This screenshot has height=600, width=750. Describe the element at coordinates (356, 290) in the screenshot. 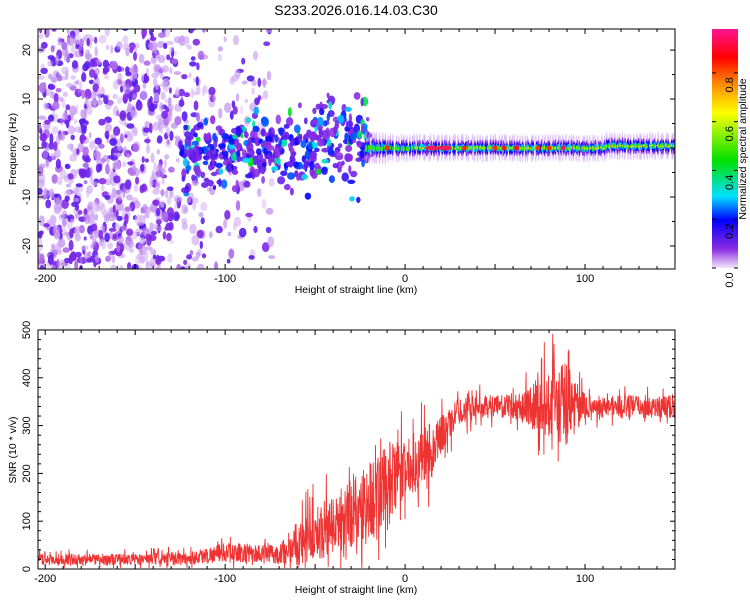

I see `spectrogram-x-label: Height of straight line (km)` at that location.